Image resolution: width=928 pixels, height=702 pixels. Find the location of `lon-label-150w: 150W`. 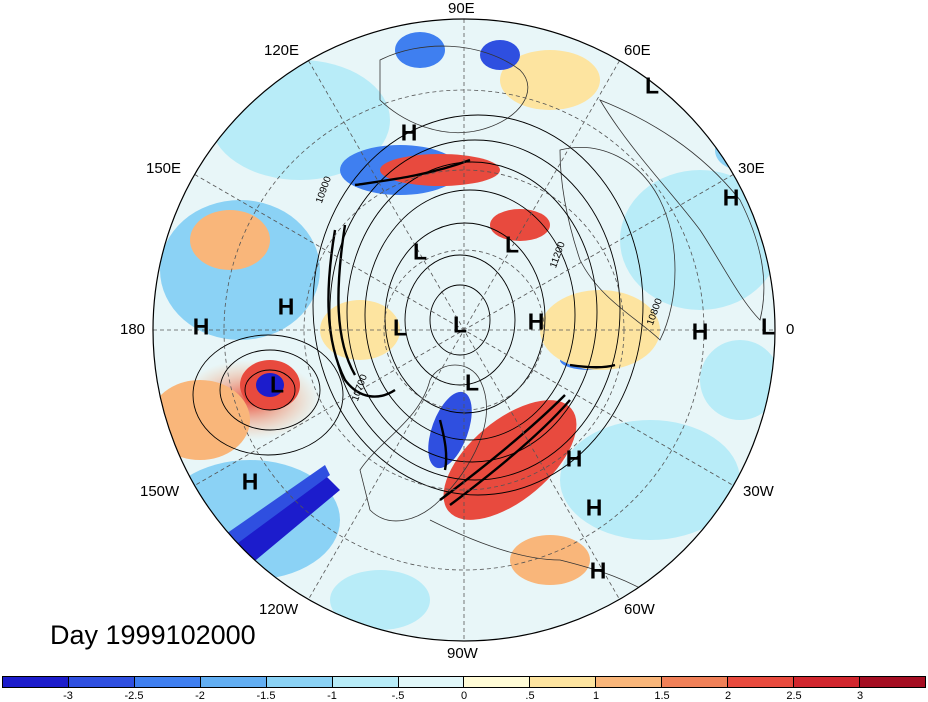

lon-label-150w: 150W is located at coordinates (160, 491).